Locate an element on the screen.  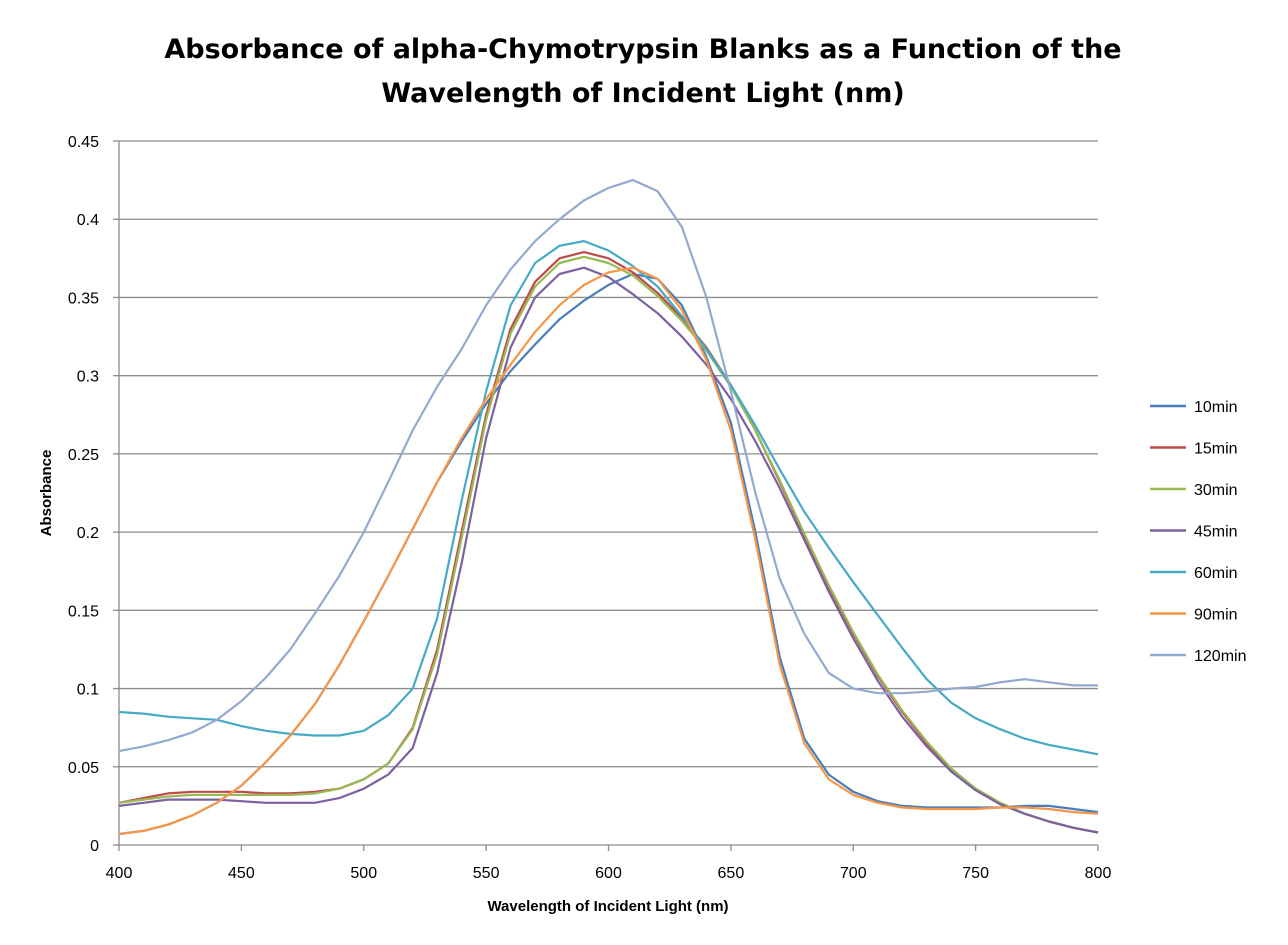
chart-title-line-2: Wavelength of Incident Light (nm) is located at coordinates (642, 93).